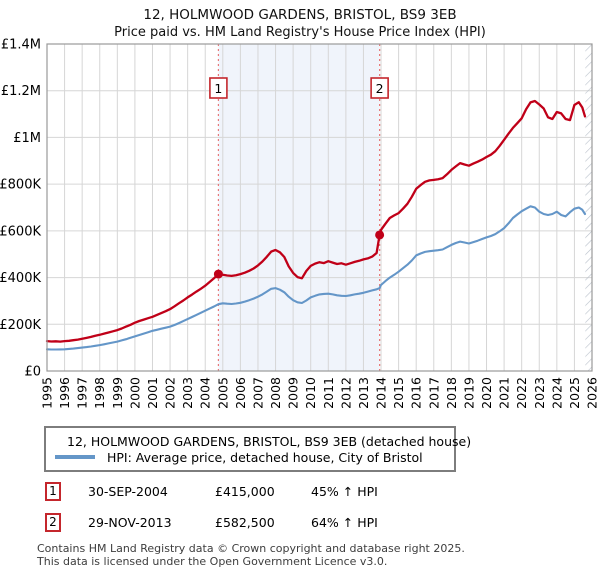 The height and width of the screenshot is (568, 600). What do you see at coordinates (455, 491) in the screenshot?
I see `transaction-hpi-change: 45% ↑ HPI` at bounding box center [455, 491].